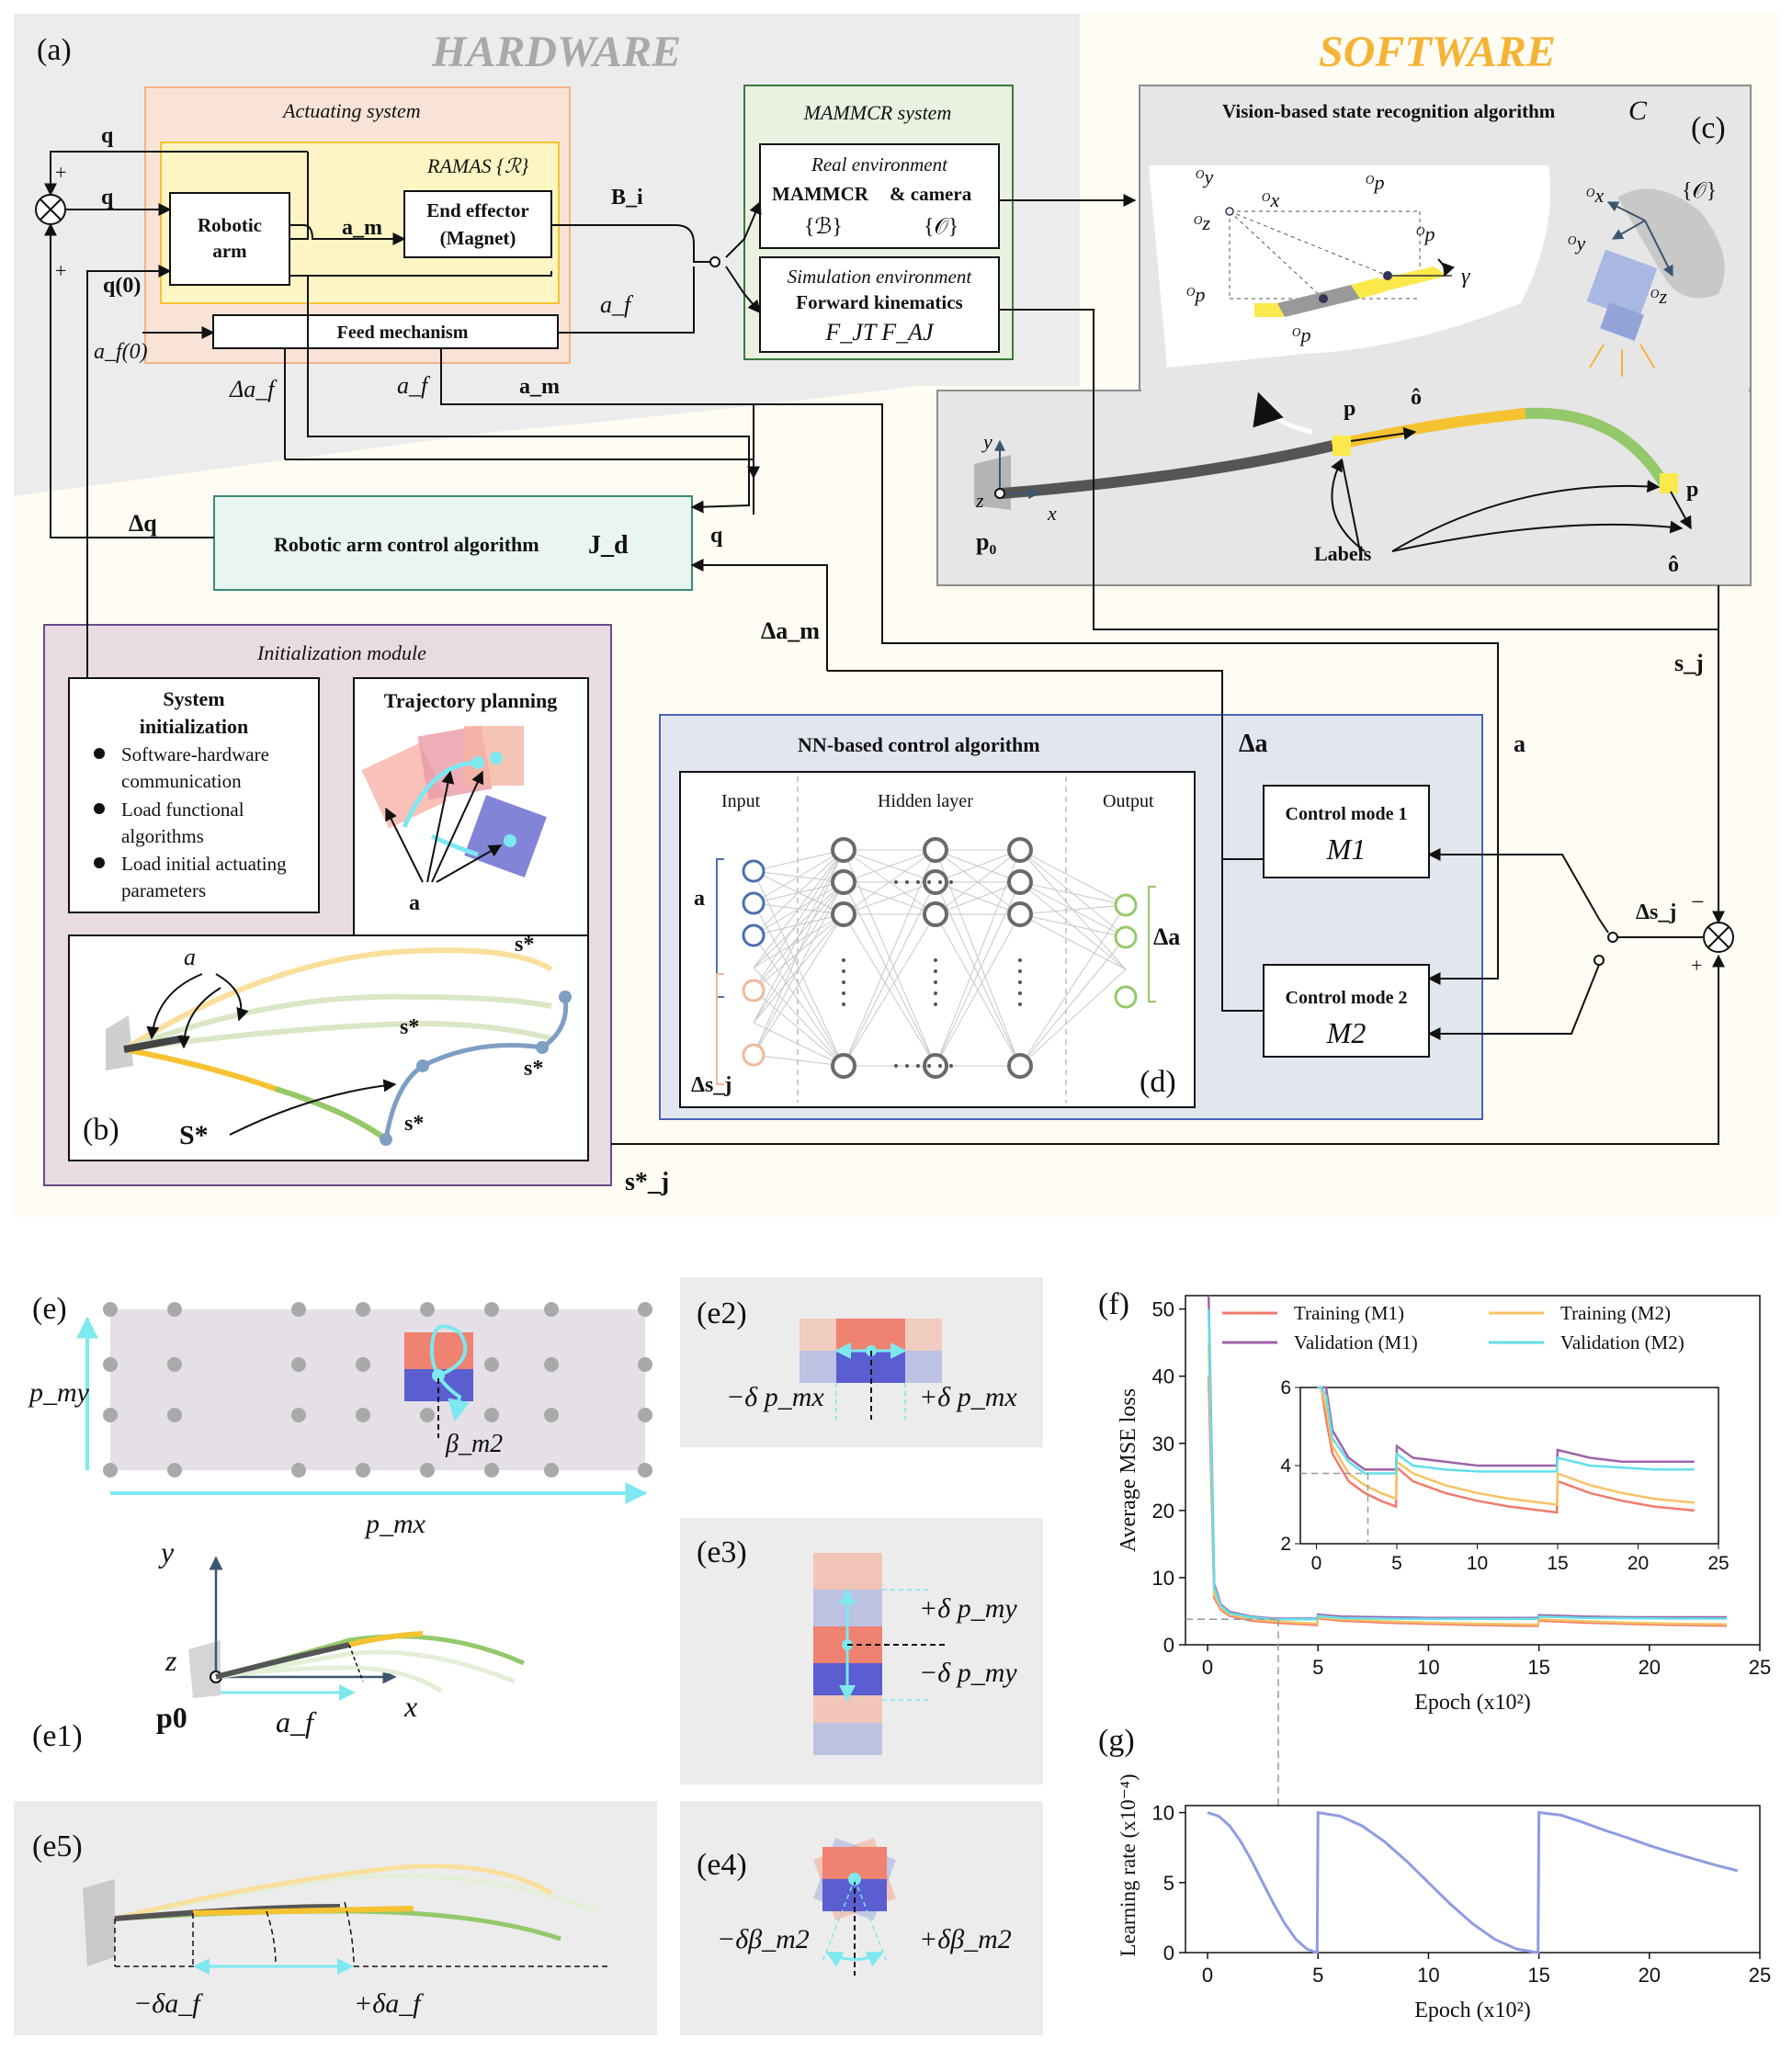 The image size is (1792, 2050). Describe the element at coordinates (414, 385) in the screenshot. I see `signal-af-2: a_f` at that location.